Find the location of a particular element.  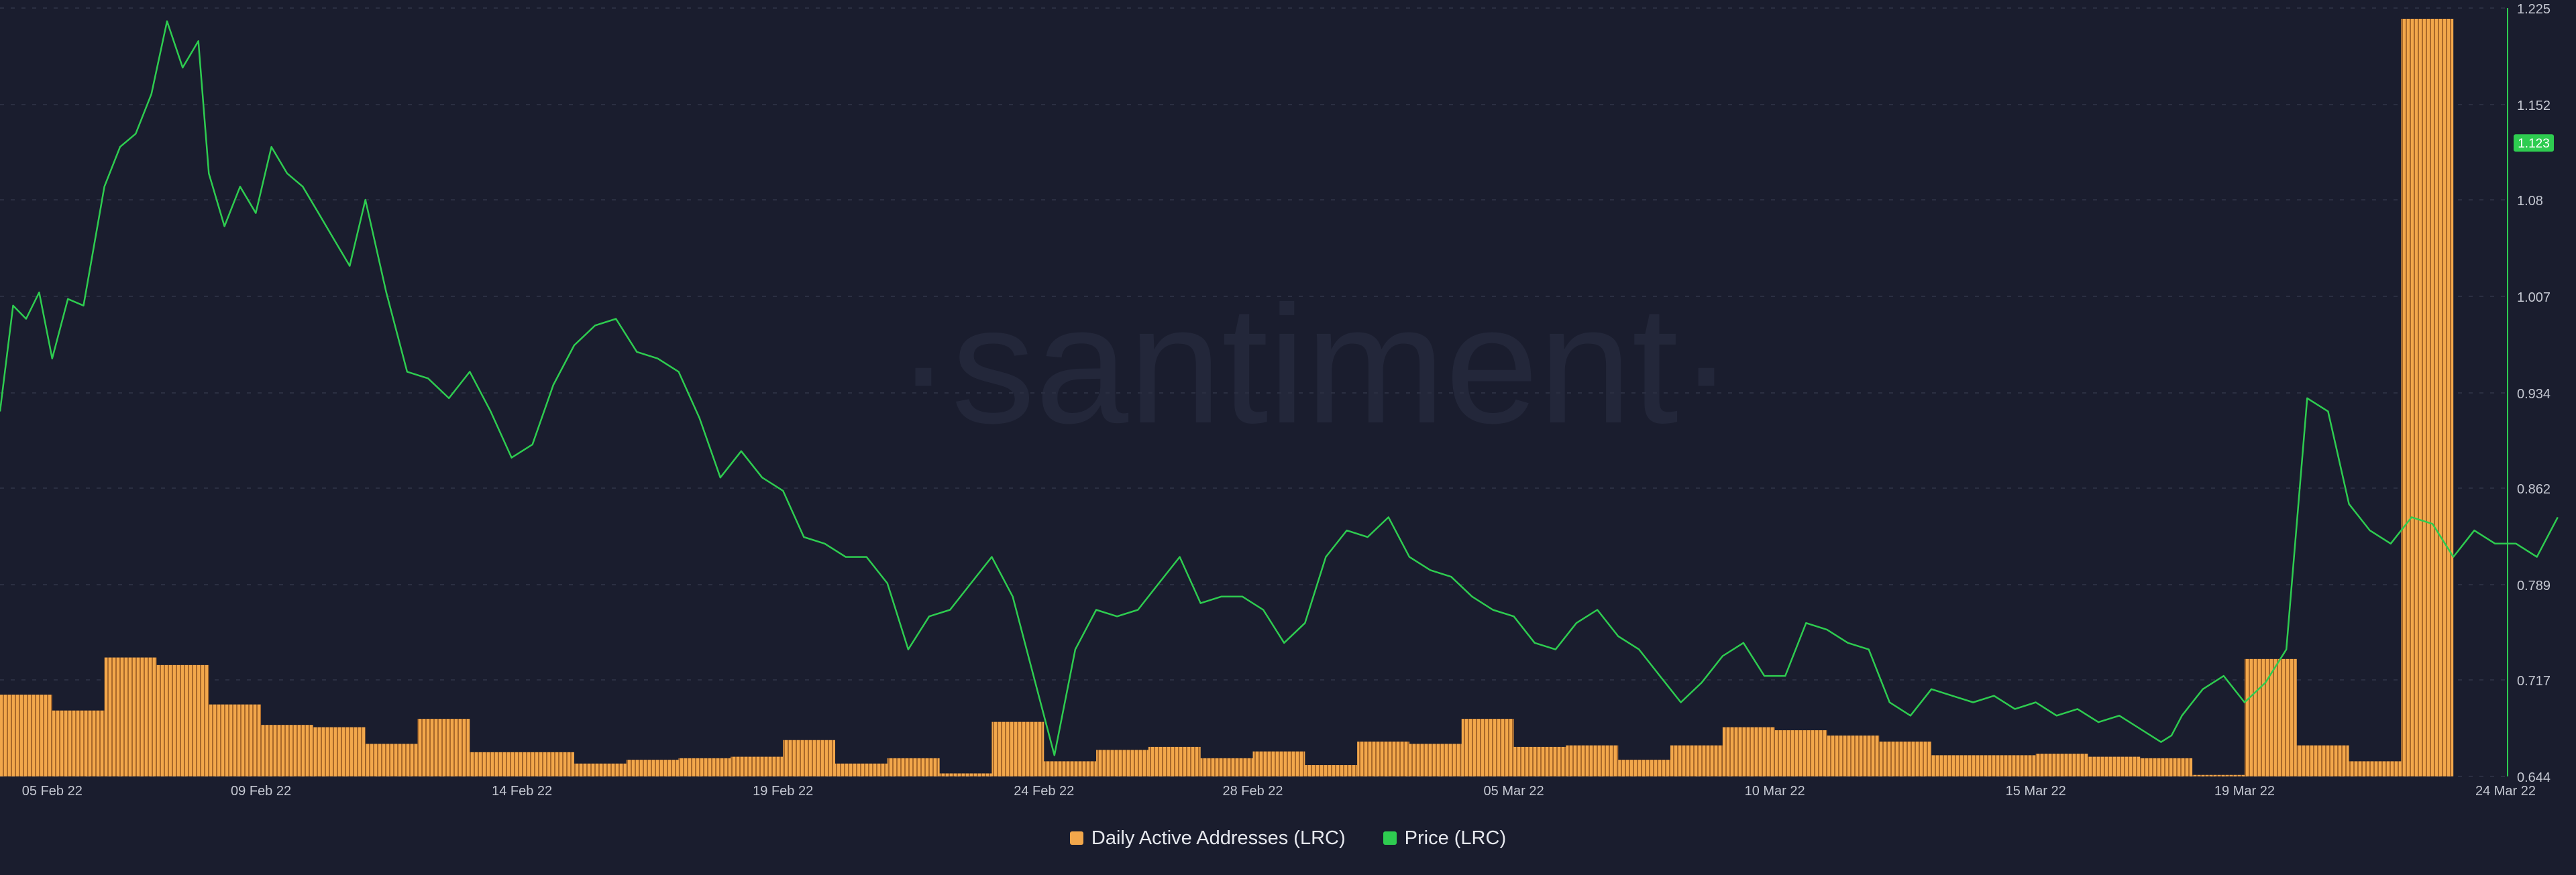

price-tick-label: 1.152 is located at coordinates (2534, 106).